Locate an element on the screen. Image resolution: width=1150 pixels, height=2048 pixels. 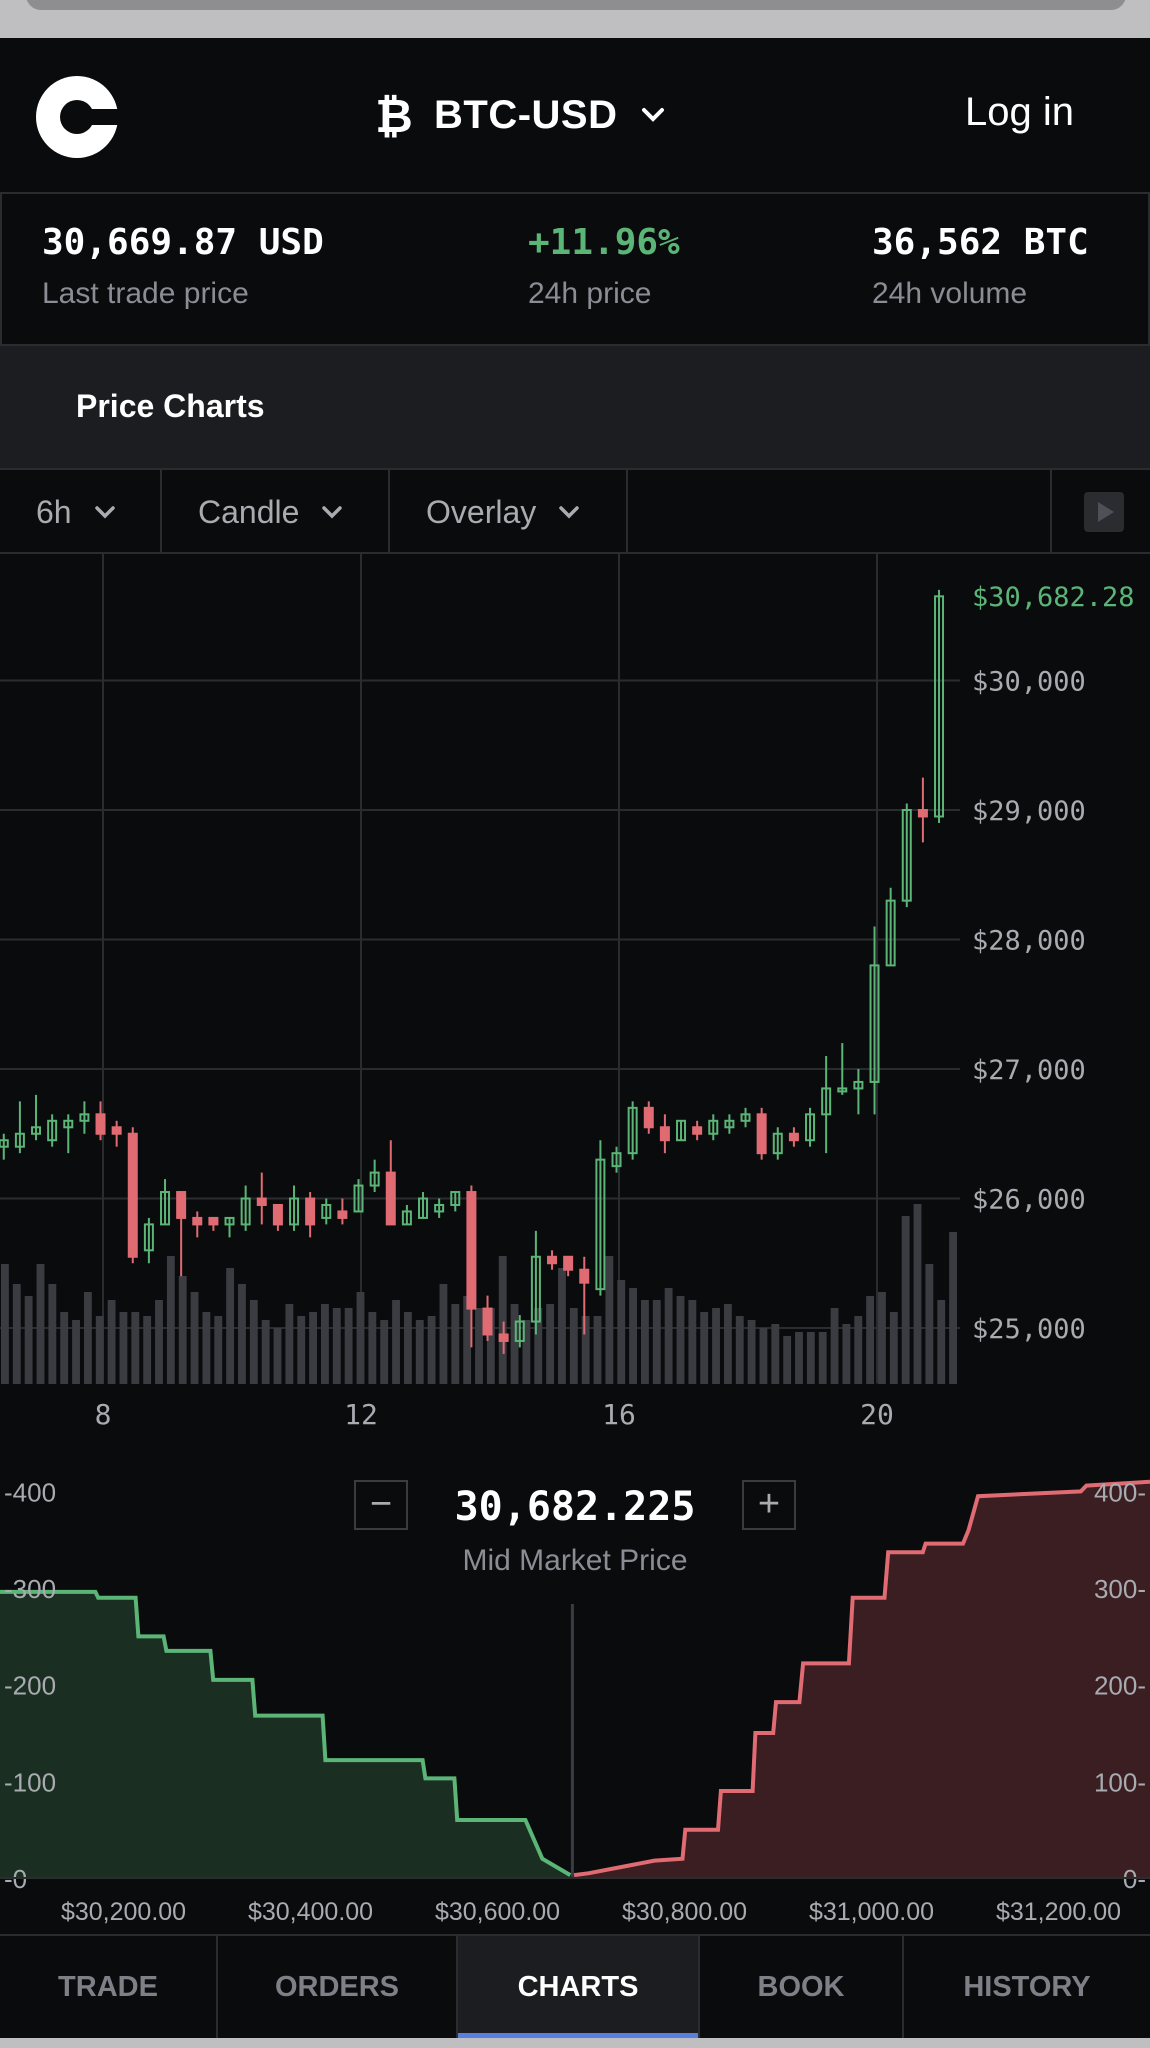
volume-label: 24h volume is located at coordinates (950, 293).